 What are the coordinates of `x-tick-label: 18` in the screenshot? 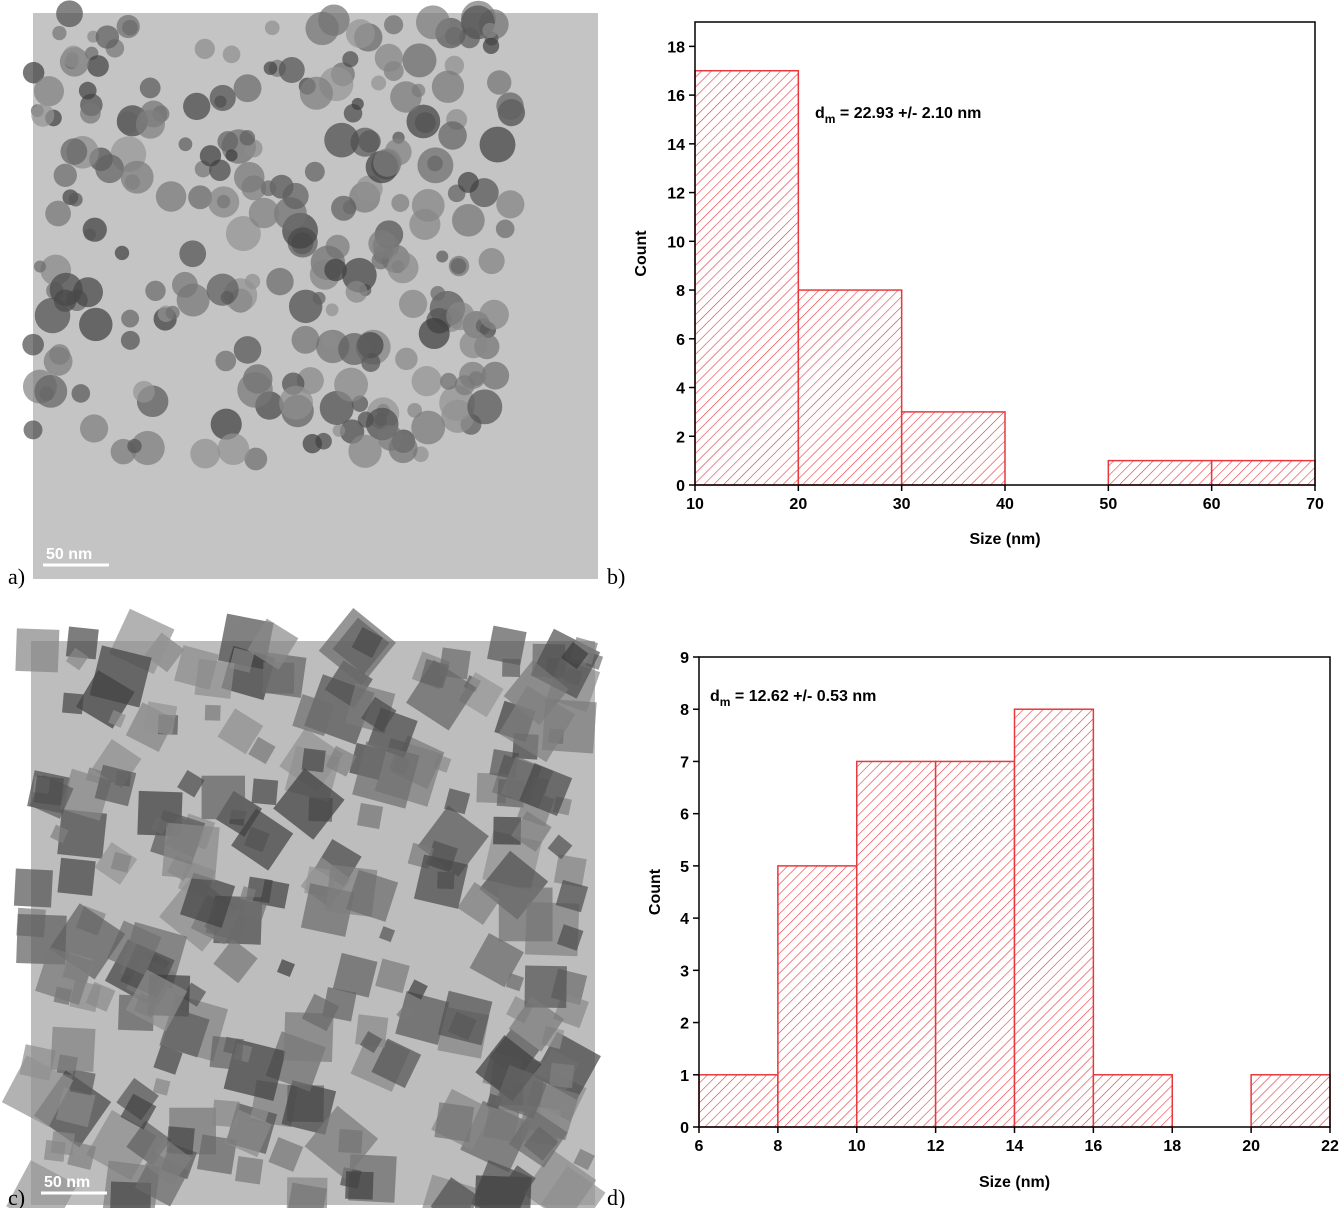 It's located at (1172, 1146).